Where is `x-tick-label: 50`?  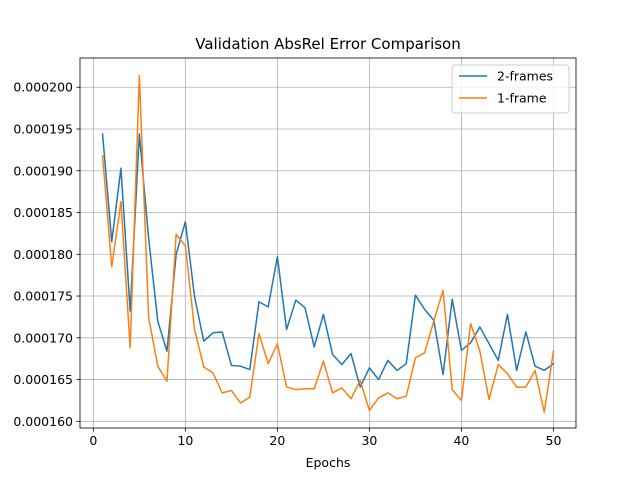
x-tick-label: 50 is located at coordinates (554, 440).